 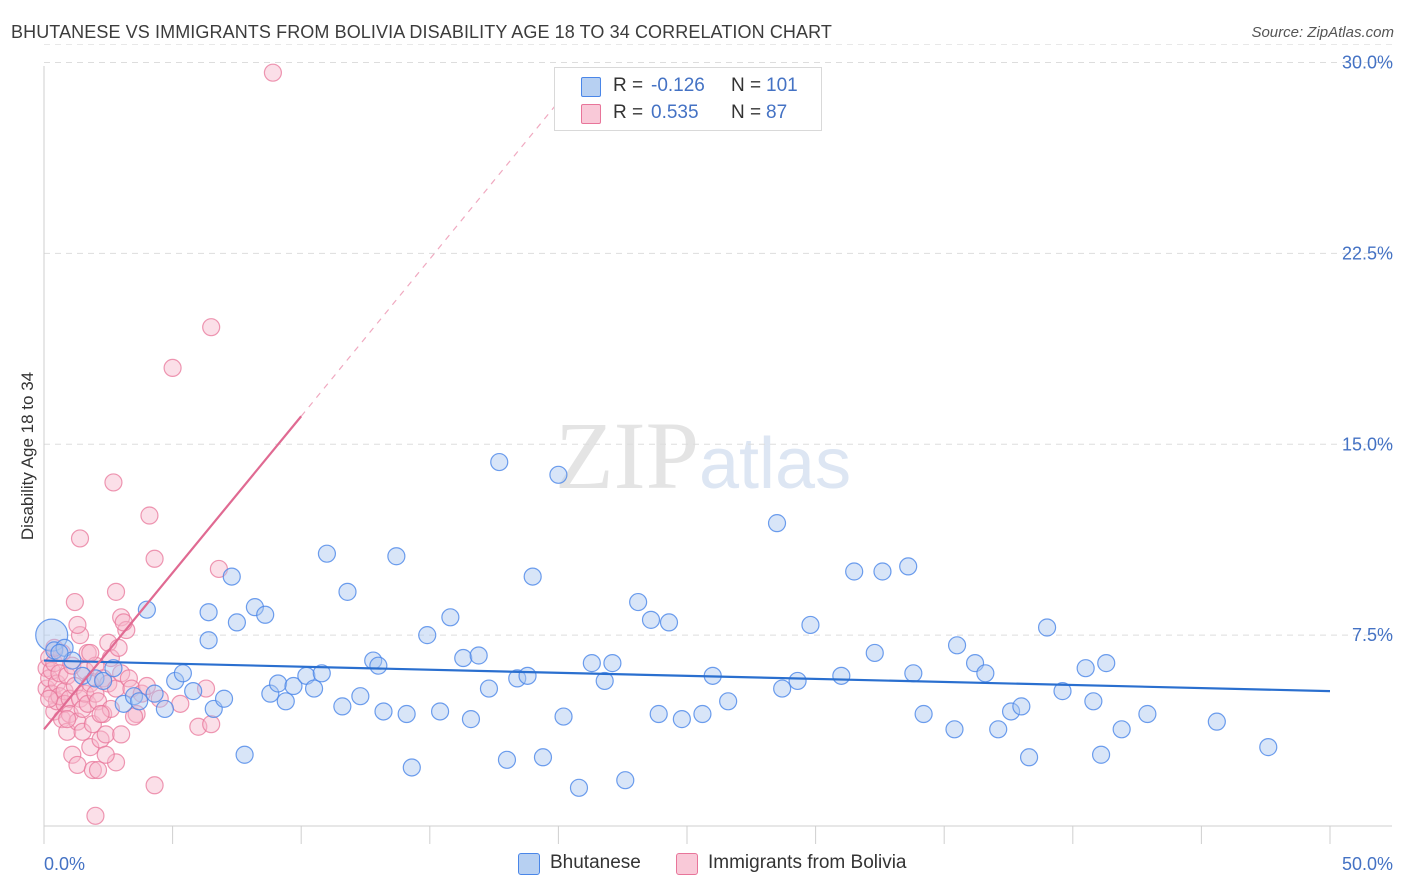 I want to click on watermark-zip: ZIP, so click(x=627, y=455).